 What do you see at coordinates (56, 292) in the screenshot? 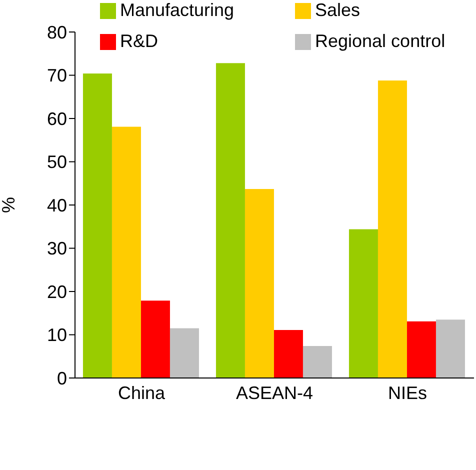
I see `y-tick-label: 20` at bounding box center [56, 292].